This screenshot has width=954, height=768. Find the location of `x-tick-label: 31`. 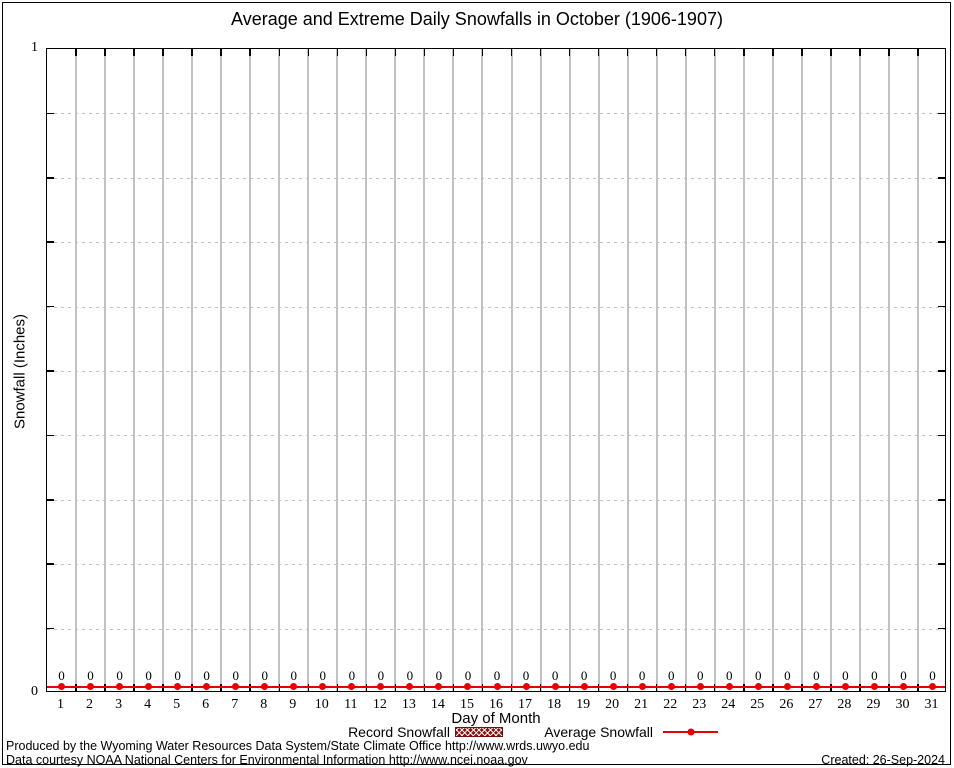

x-tick-label: 31 is located at coordinates (931, 704).